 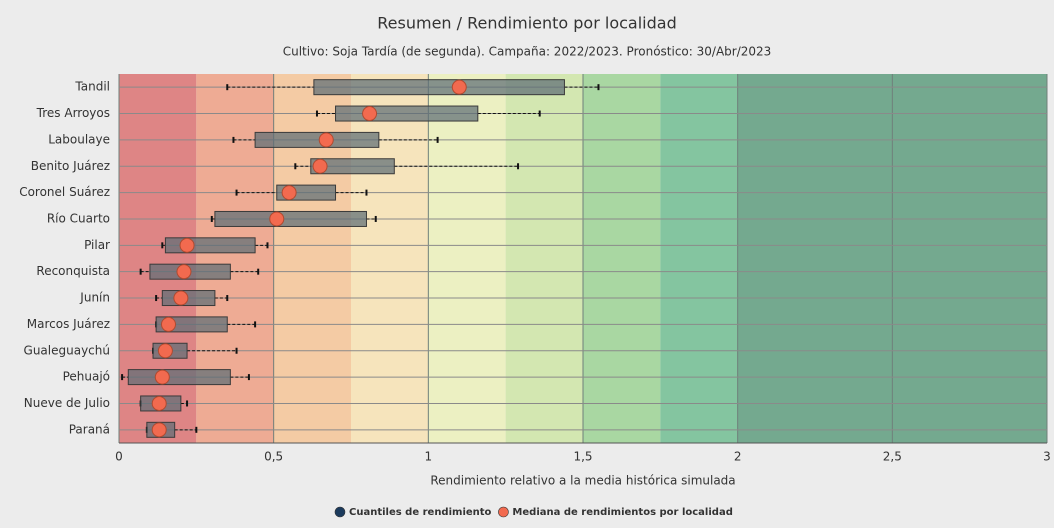 I want to click on y-tick-label: Pilar, so click(x=97, y=245).